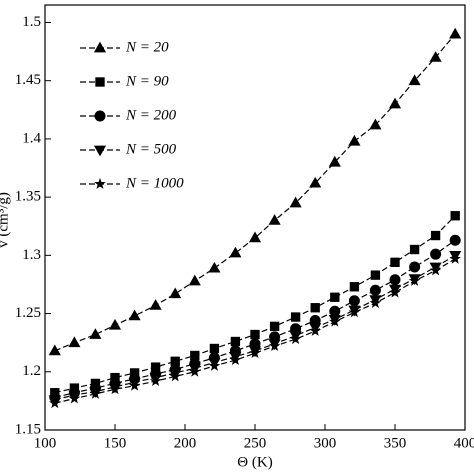  Describe the element at coordinates (255, 443) in the screenshot. I see `x-tick-label: 250` at that location.